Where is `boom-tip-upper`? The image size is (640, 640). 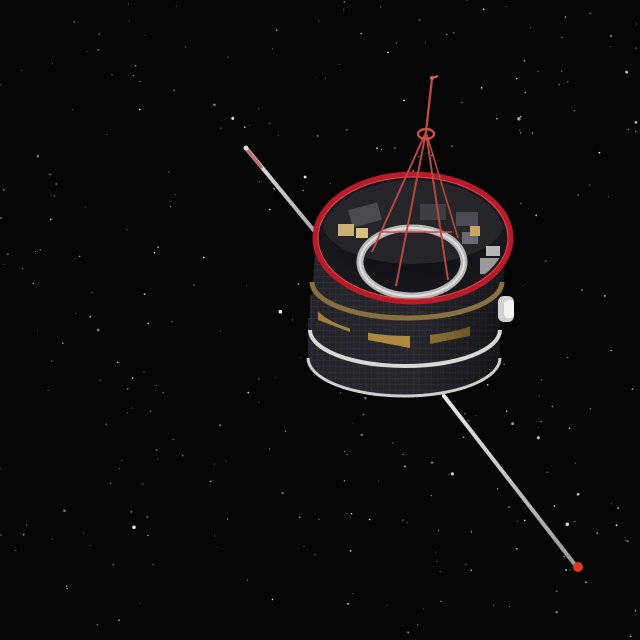 boom-tip-upper is located at coordinates (246, 148).